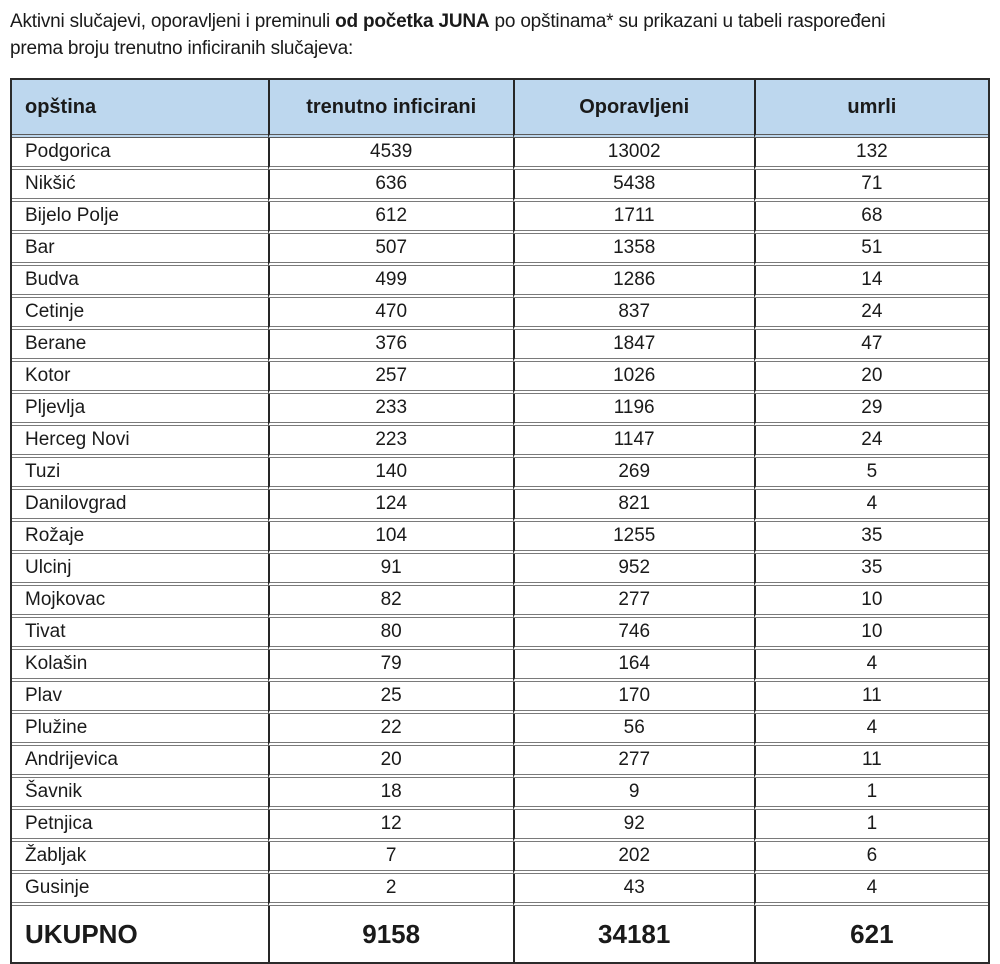  I want to click on municipality-name-cell: Budva, so click(140, 282).